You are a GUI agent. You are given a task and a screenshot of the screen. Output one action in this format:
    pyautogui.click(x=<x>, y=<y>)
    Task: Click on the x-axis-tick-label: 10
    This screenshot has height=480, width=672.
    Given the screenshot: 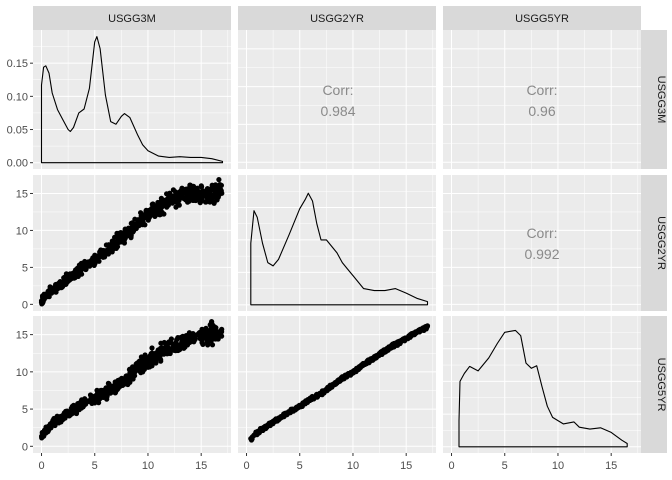 What is the action you would take?
    pyautogui.click(x=353, y=466)
    